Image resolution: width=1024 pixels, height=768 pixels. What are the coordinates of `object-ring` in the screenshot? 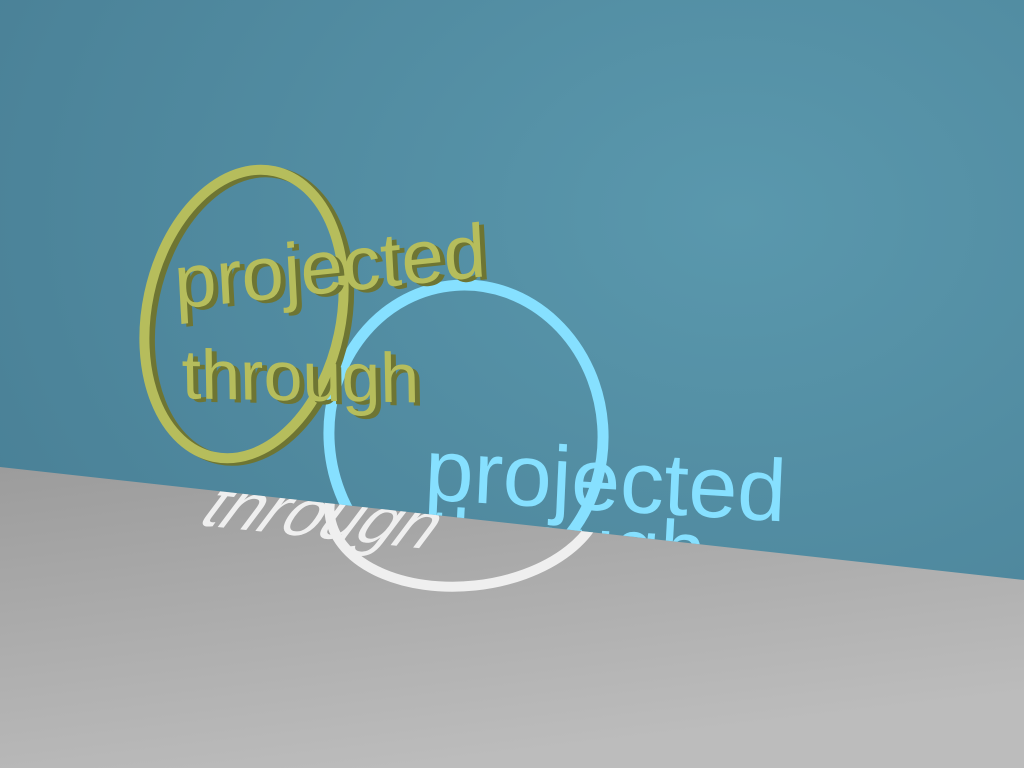 It's located at (244, 314).